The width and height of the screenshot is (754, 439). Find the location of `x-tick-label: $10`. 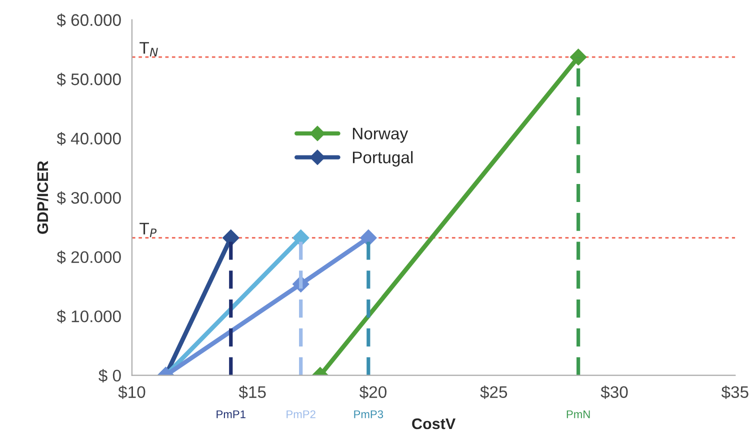

x-tick-label: $10 is located at coordinates (132, 392).